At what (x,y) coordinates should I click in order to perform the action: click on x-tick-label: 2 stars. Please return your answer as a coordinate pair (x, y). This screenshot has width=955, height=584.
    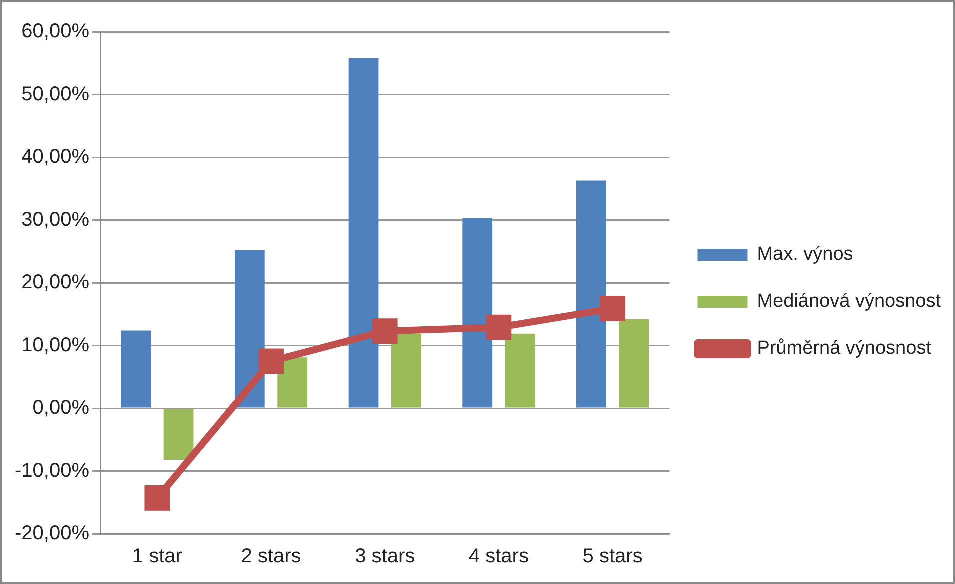
    Looking at the image, I should click on (271, 557).